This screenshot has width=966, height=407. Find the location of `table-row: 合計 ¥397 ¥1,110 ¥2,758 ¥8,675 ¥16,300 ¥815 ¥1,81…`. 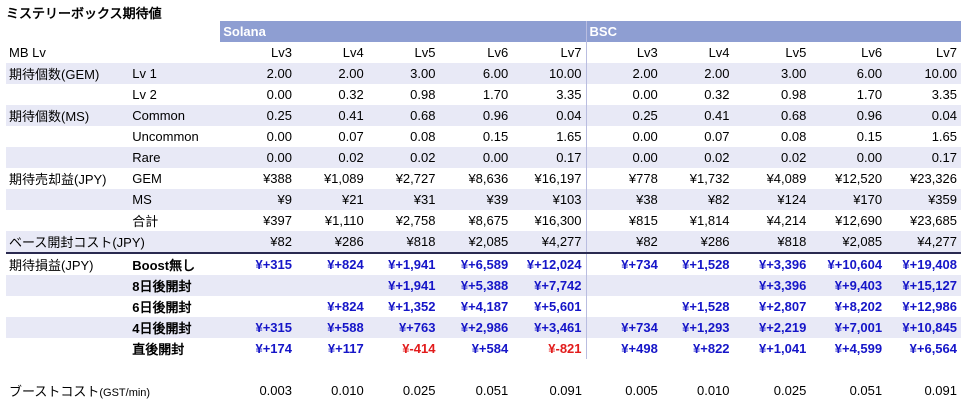

table-row: 合計 ¥397 ¥1,110 ¥2,758 ¥8,675 ¥16,300 ¥815 ¥1,81… is located at coordinates (483, 220).